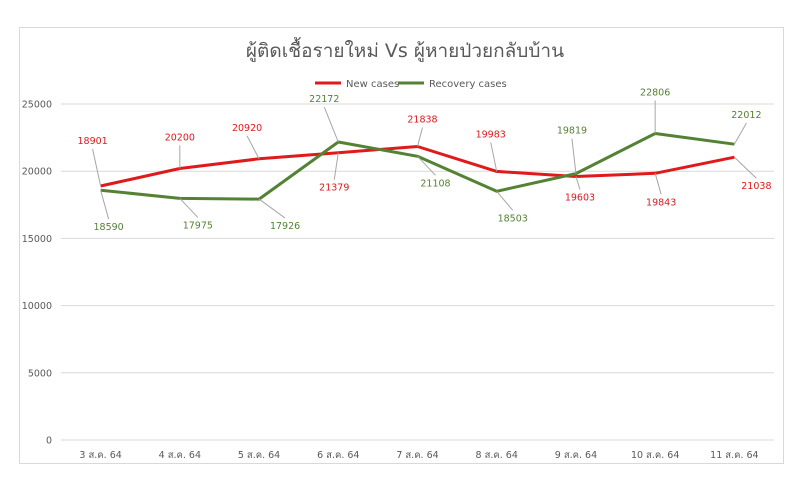  What do you see at coordinates (411, 84) in the screenshot?
I see `legend: New cases Recovery cases` at bounding box center [411, 84].